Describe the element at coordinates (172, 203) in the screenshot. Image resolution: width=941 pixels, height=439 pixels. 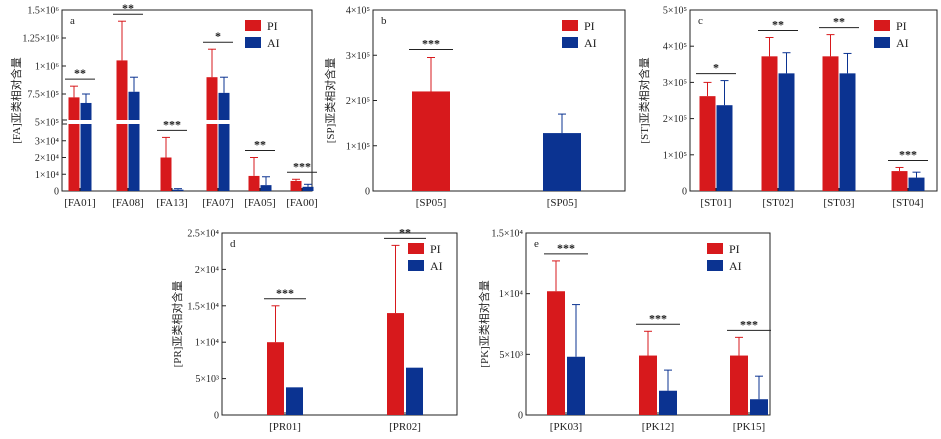
I see `x-tick-label: [FA13]` at that location.